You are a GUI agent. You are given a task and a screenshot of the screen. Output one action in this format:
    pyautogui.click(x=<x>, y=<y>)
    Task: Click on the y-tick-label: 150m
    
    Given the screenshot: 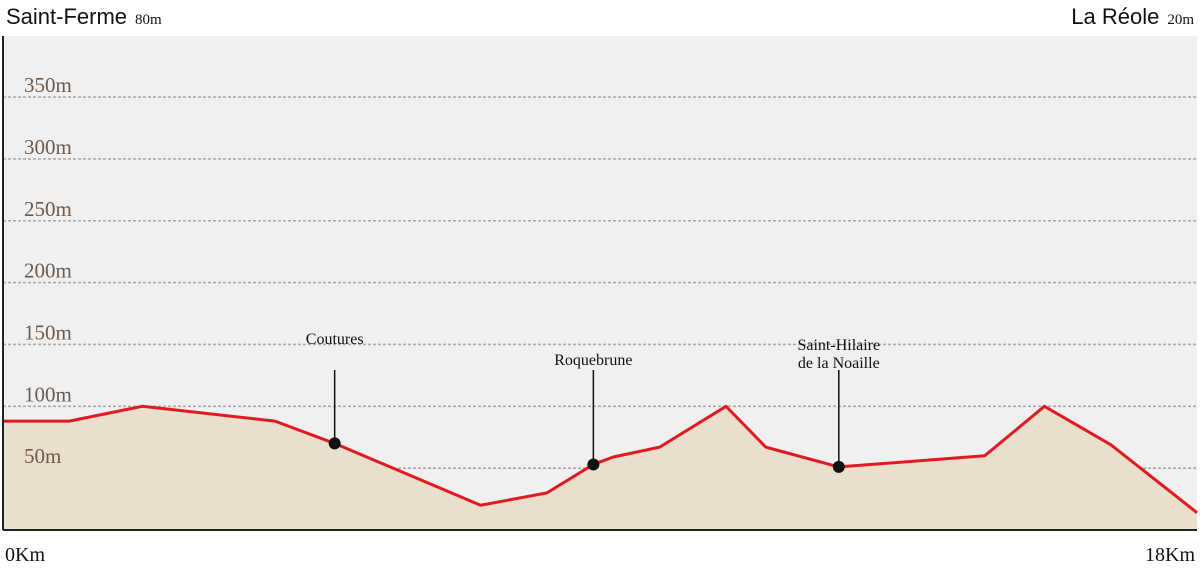 What is the action you would take?
    pyautogui.click(x=48, y=332)
    